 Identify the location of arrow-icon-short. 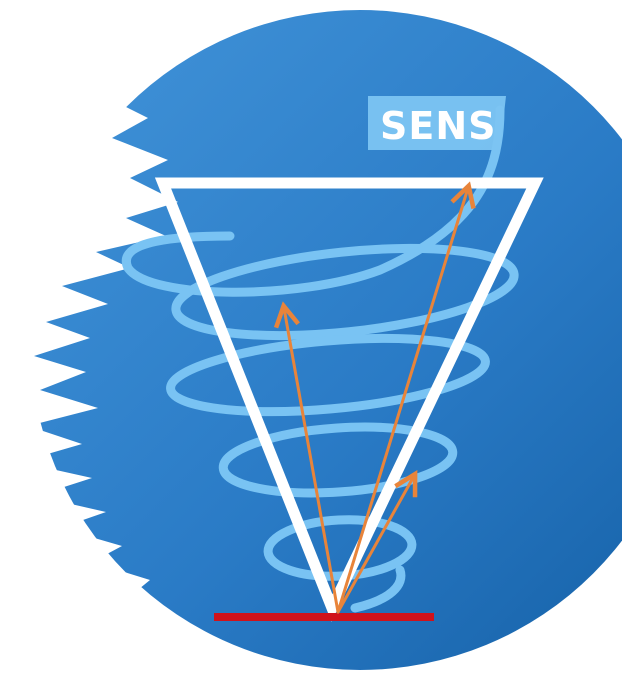
(375, 545).